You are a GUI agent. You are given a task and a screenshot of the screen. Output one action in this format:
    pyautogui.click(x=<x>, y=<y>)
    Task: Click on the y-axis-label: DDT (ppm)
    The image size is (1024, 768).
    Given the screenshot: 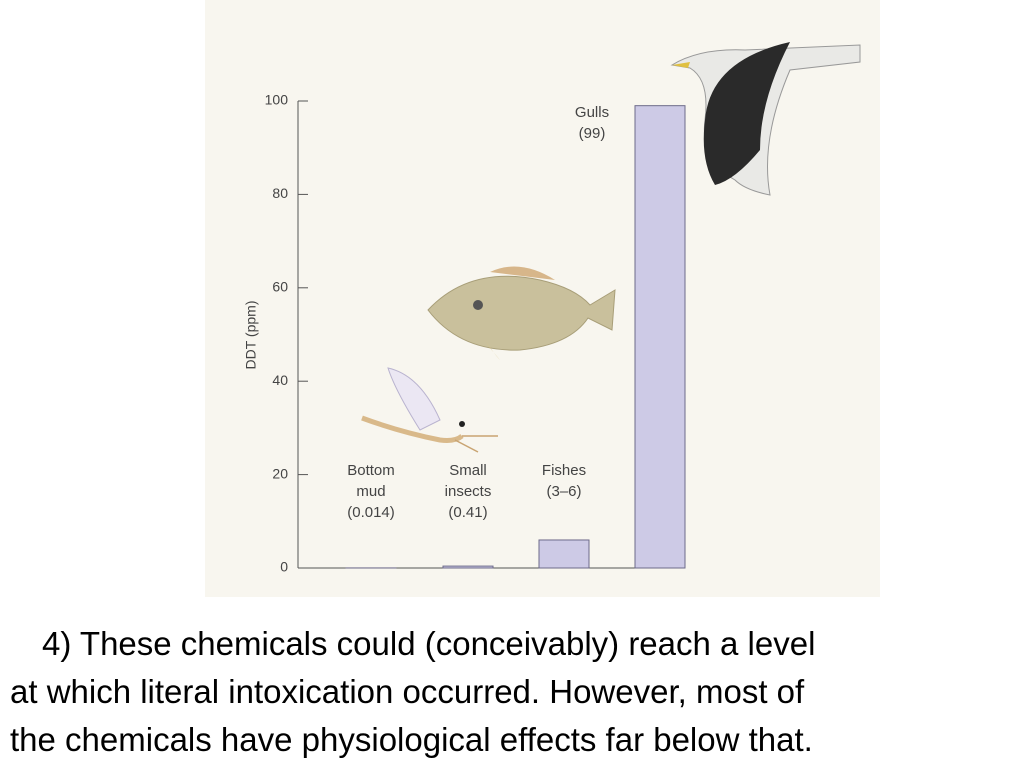 What is the action you would take?
    pyautogui.click(x=251, y=335)
    